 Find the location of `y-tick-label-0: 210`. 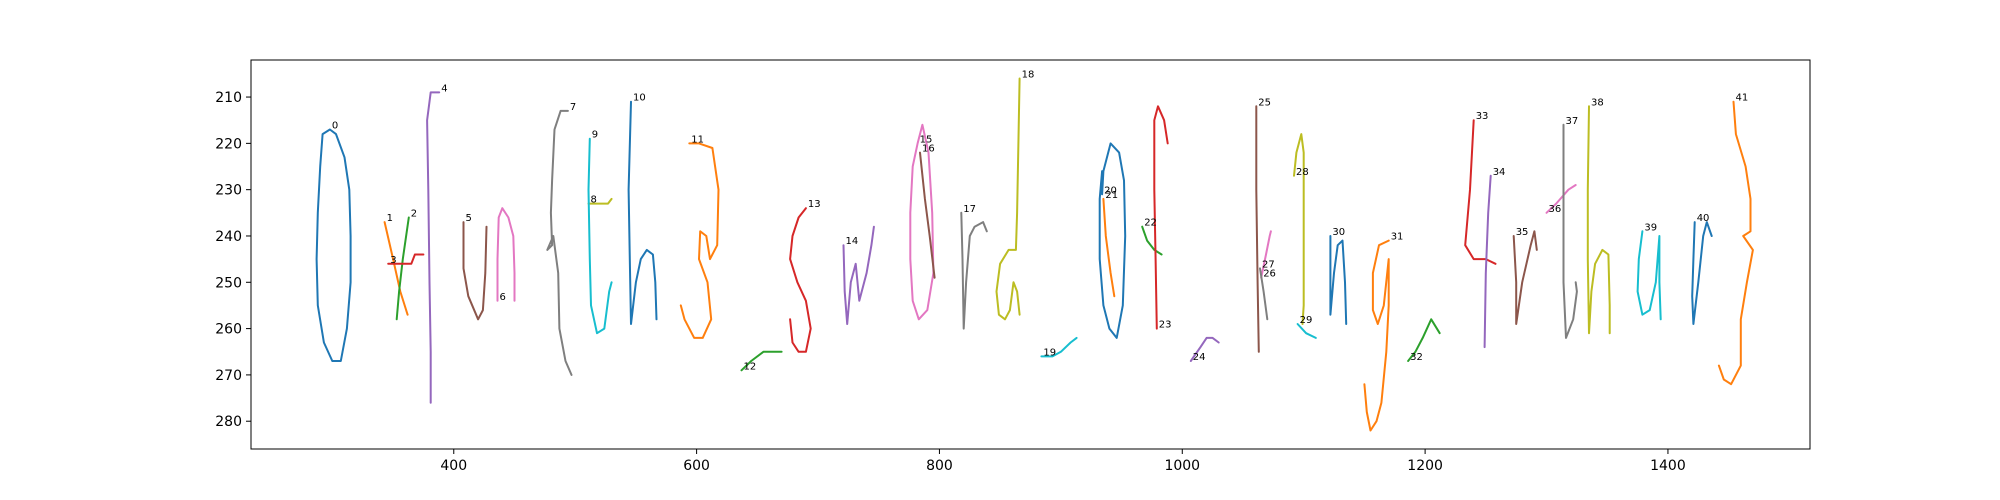

y-tick-label-0: 210 is located at coordinates (228, 98).